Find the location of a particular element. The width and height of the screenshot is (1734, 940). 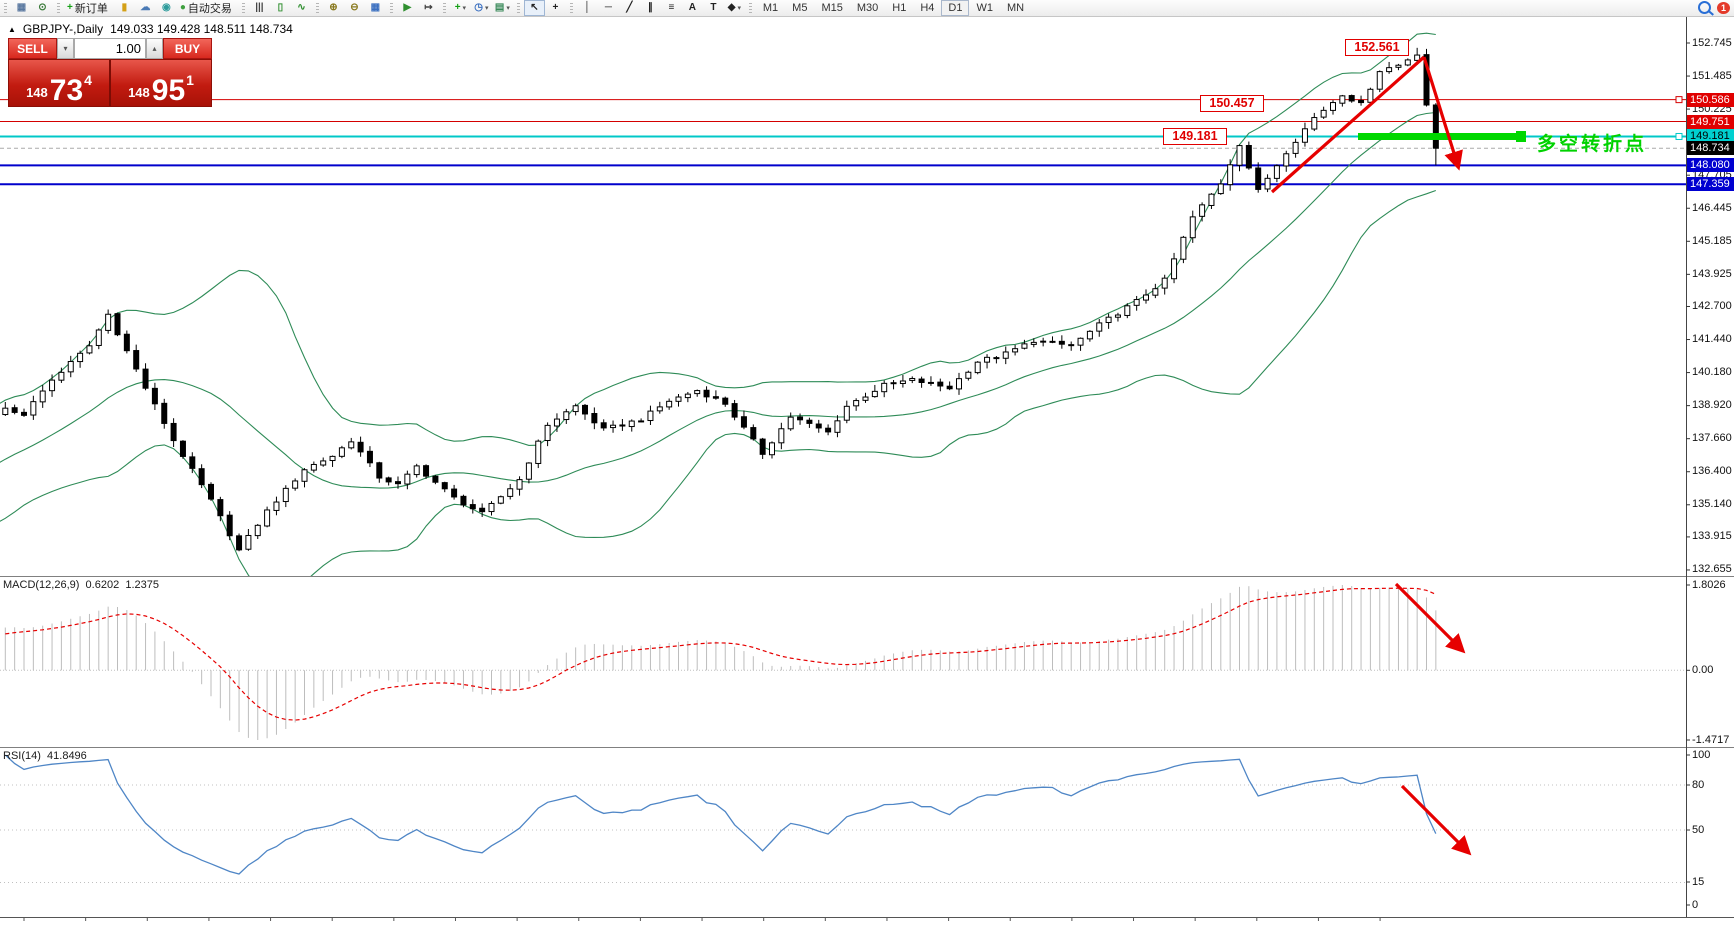

rsi-axis-label: 50 is located at coordinates (1698, 829).